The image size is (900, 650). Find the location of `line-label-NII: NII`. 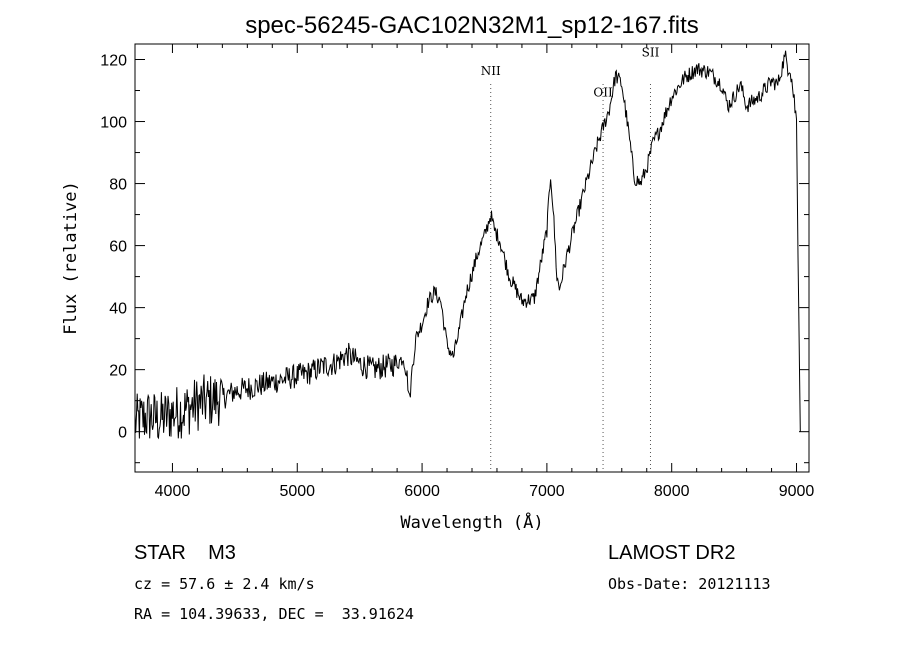

line-label-NII: NII is located at coordinates (491, 71).